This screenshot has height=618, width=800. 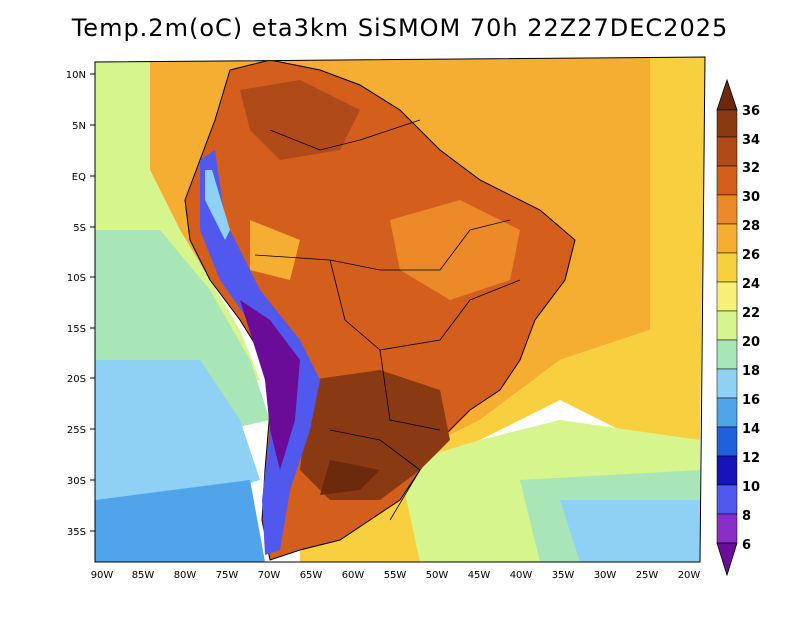 I want to click on colorbar-label: 28, so click(x=751, y=226).